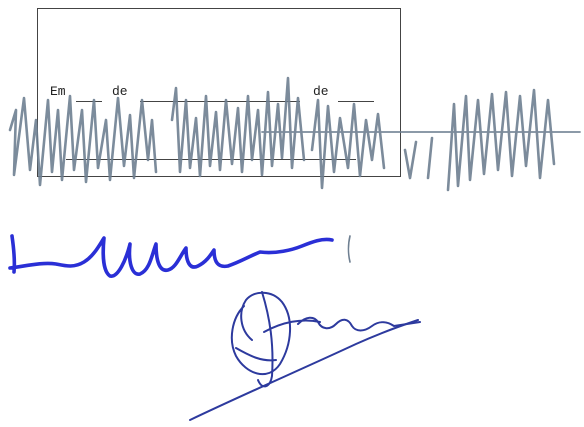  Describe the element at coordinates (89, 101) in the screenshot. I see `blank-day` at that location.